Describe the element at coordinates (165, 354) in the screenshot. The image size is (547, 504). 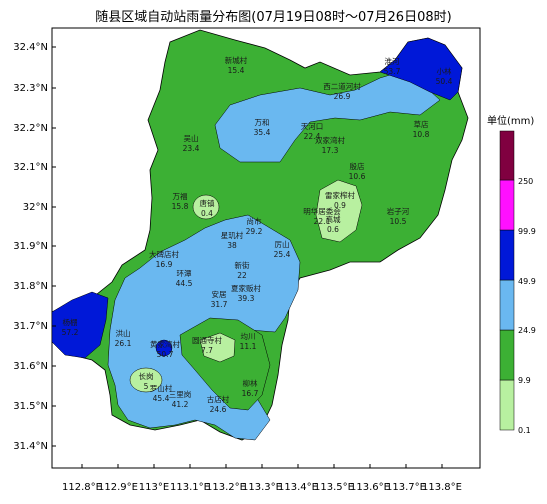
I see `station-value: 50.7` at that location.